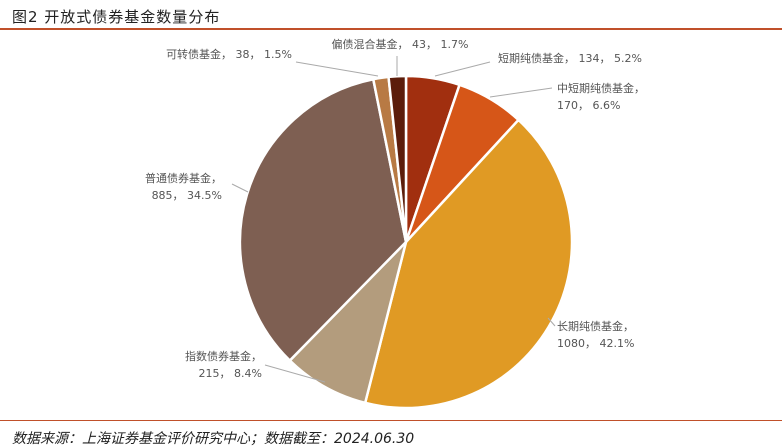 The image size is (782, 446). What do you see at coordinates (183, 186) in the screenshot?
I see `data-label: 普通债券基金， 885， 34.5%` at bounding box center [183, 186].